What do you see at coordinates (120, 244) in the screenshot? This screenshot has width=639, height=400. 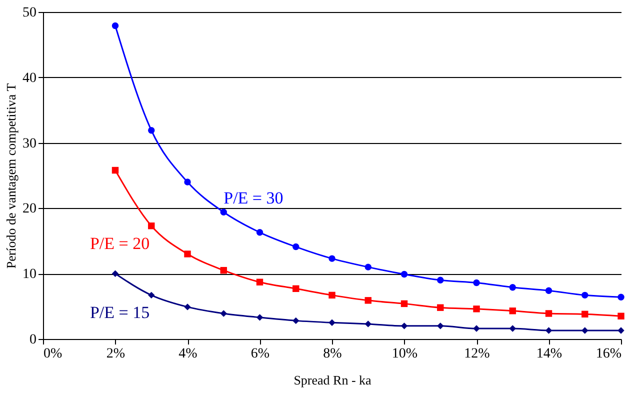 I see `series-label: P/E = 20` at bounding box center [120, 244].